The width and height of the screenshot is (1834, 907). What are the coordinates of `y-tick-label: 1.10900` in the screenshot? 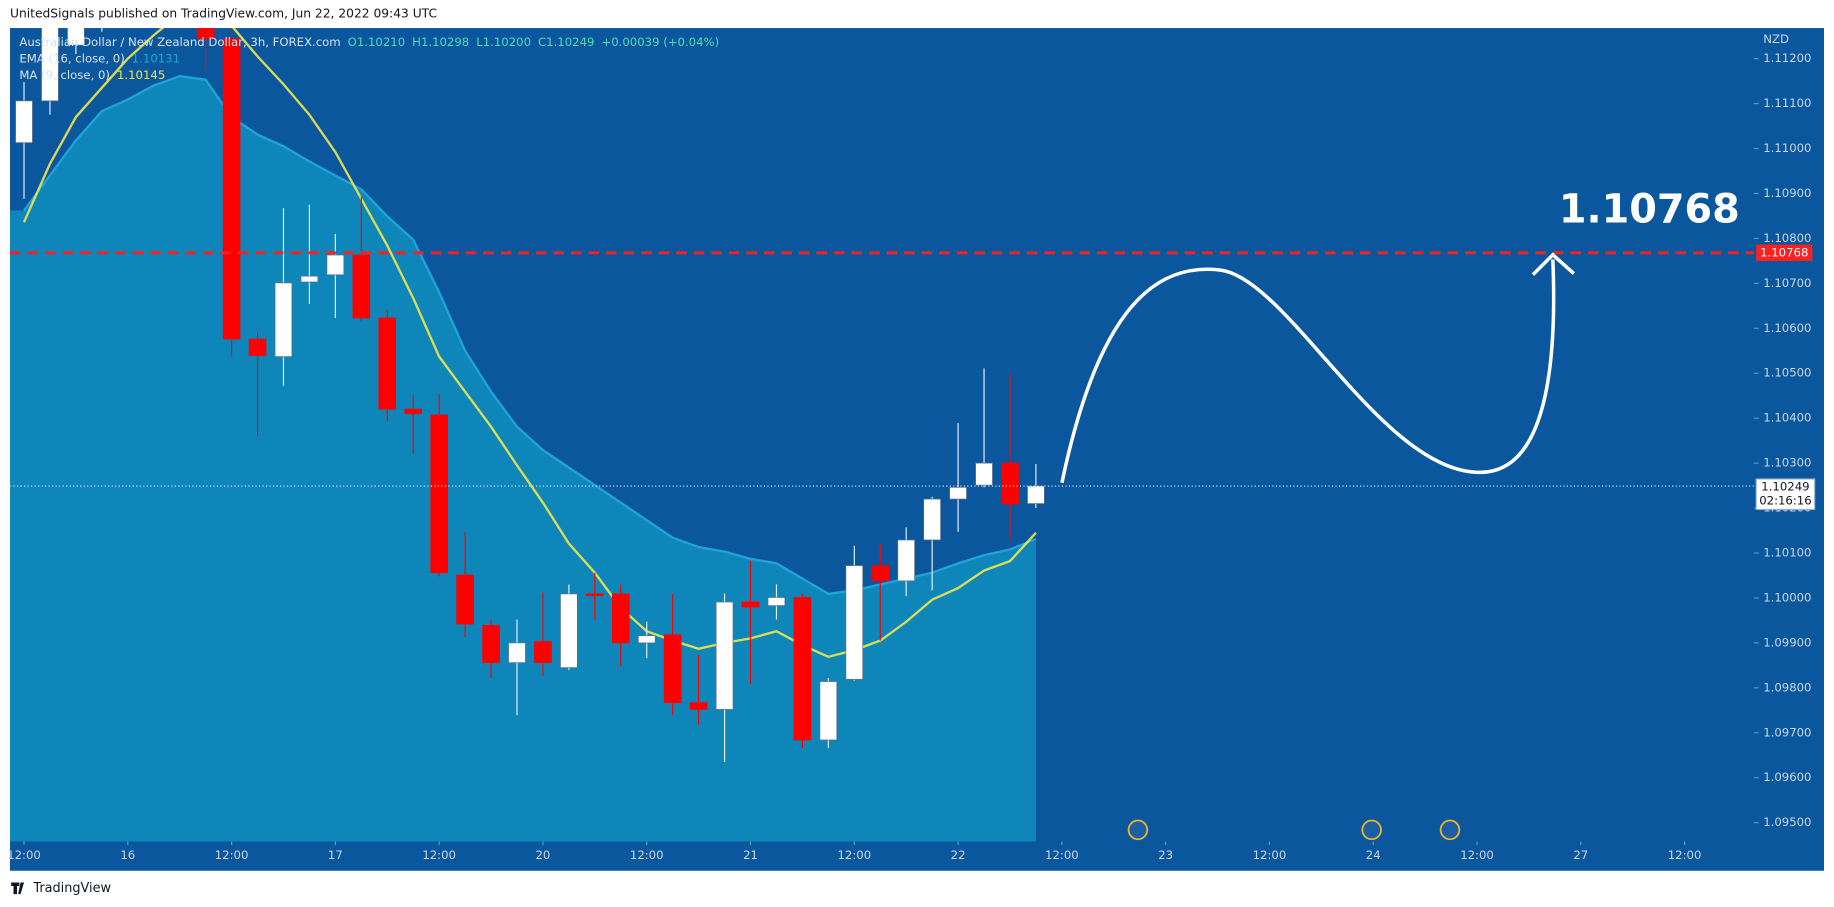 It's located at (1787, 193).